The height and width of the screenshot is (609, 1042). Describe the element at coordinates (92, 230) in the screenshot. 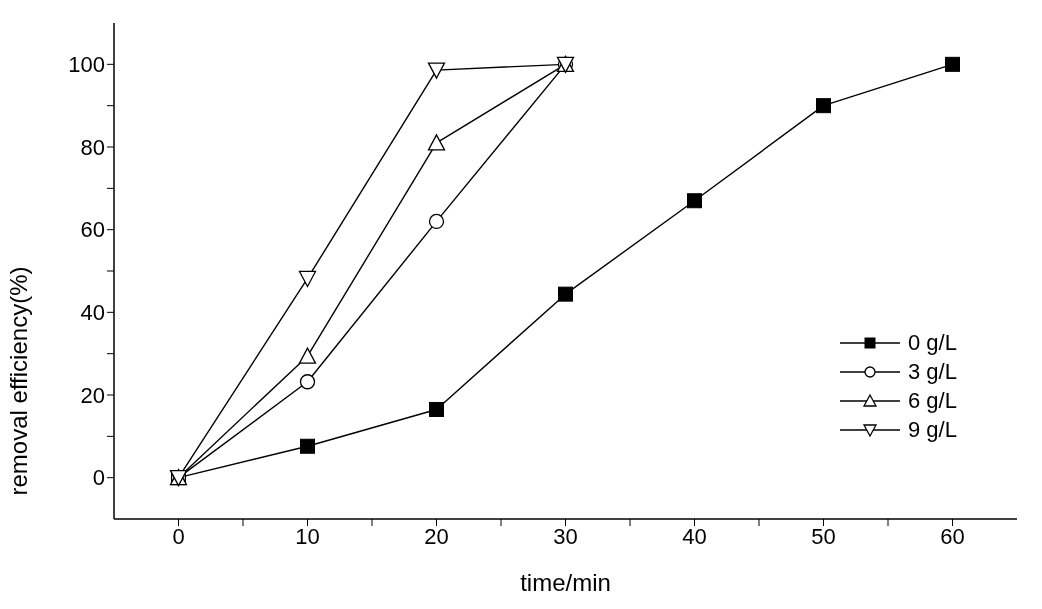

I see `y-tick-label: 60` at that location.